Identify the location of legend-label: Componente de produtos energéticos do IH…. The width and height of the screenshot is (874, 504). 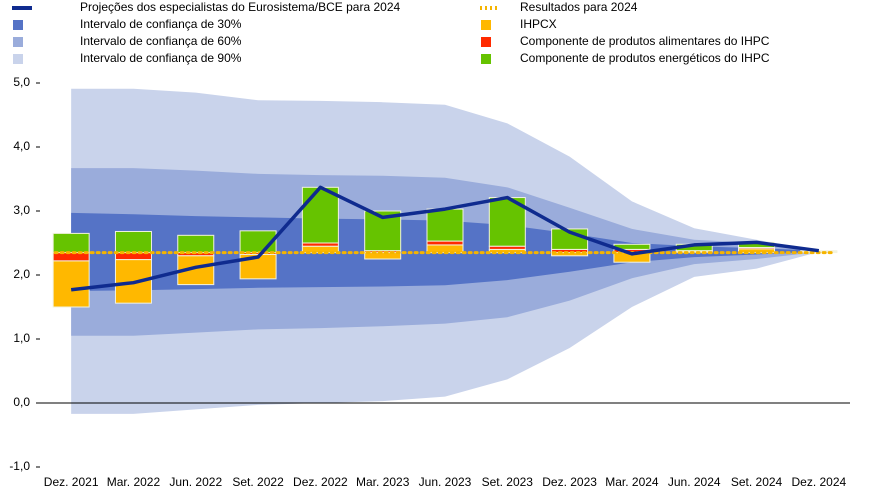
(645, 58).